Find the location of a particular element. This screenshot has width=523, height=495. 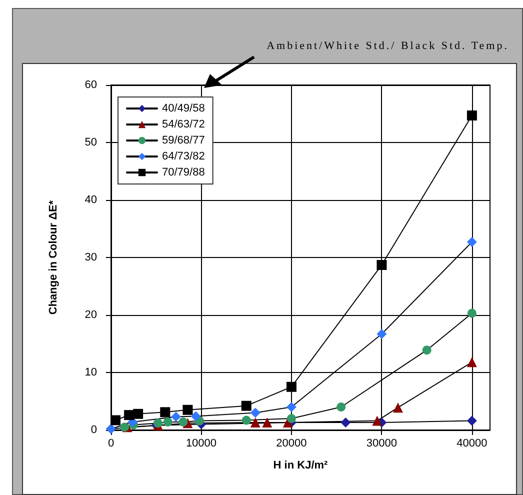

y-tick-label: 40 is located at coordinates (90, 200).